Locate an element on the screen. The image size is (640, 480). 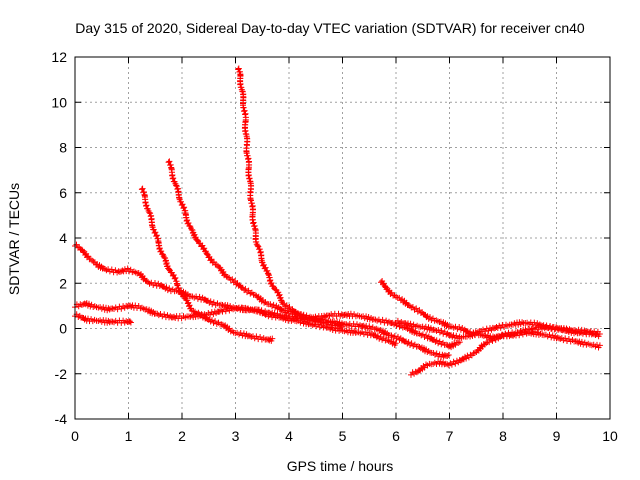
x-tick-label: 0 is located at coordinates (75, 436).